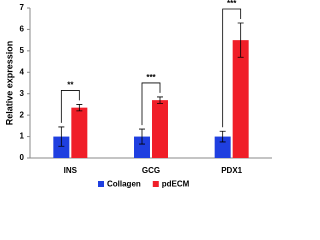 The image size is (320, 240). I want to click on y-tick-label: 6, so click(22, 29).